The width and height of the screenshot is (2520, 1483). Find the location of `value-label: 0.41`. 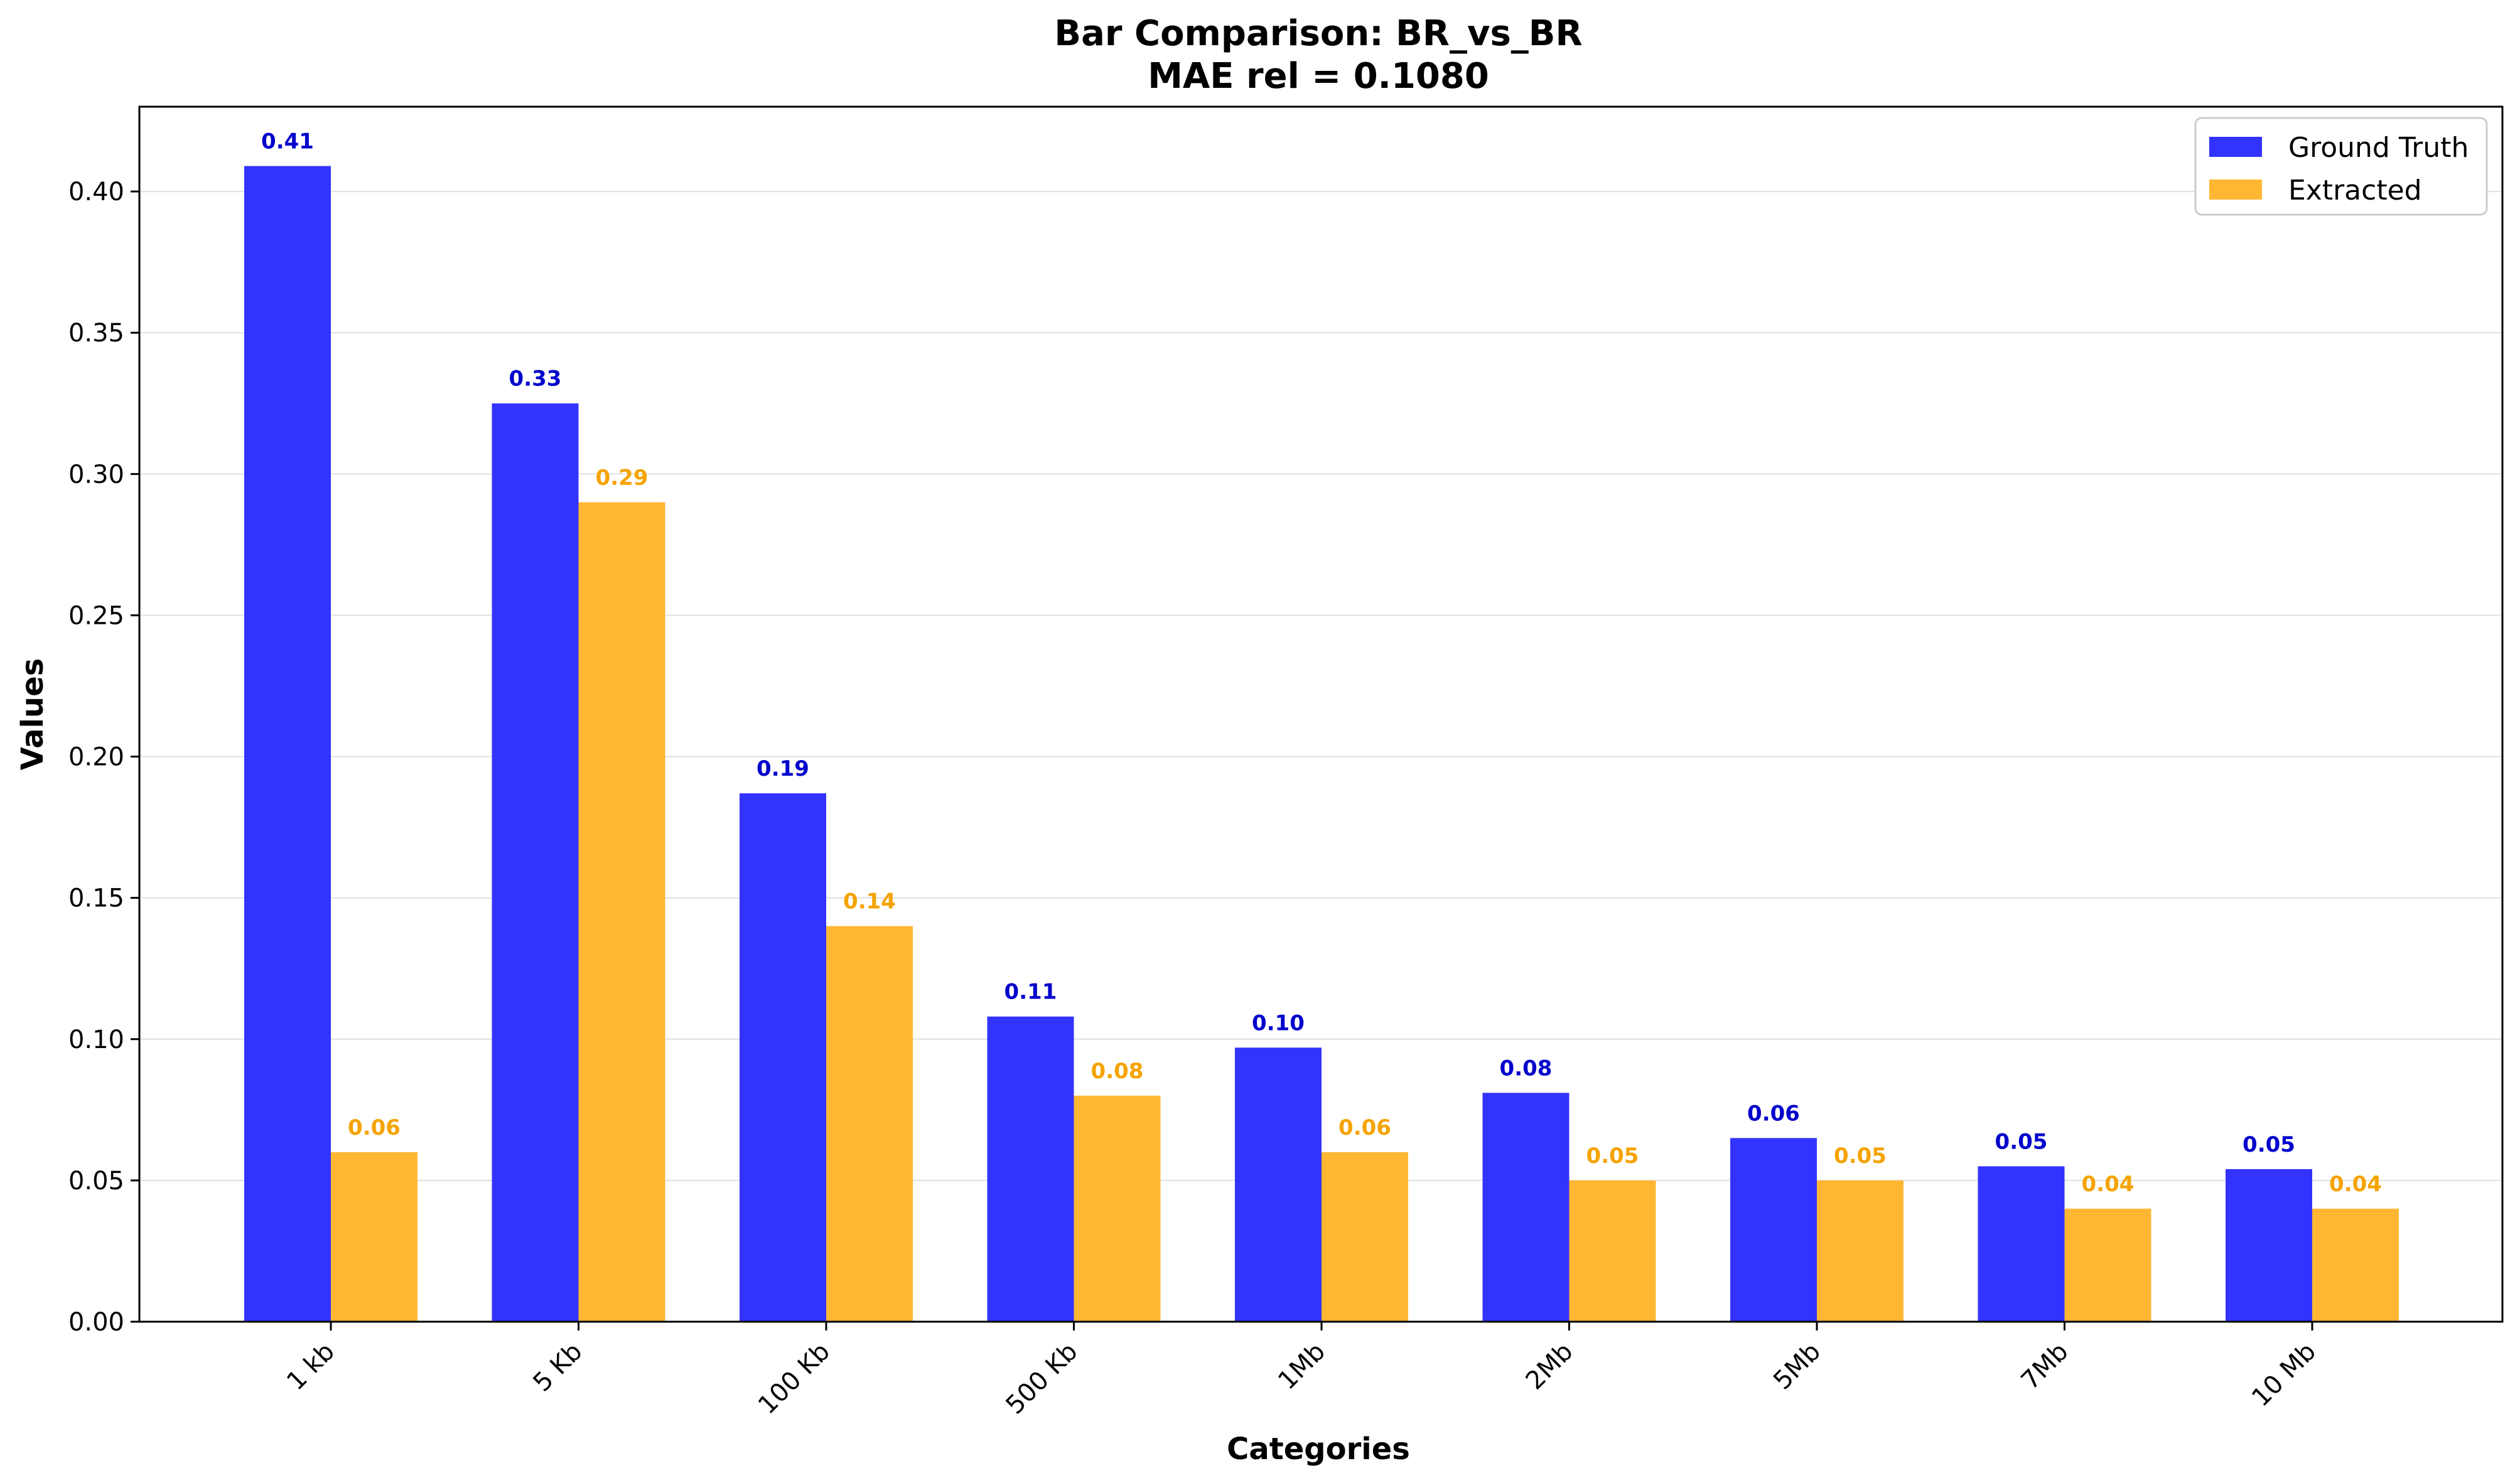

value-label: 0.41 is located at coordinates (287, 141).